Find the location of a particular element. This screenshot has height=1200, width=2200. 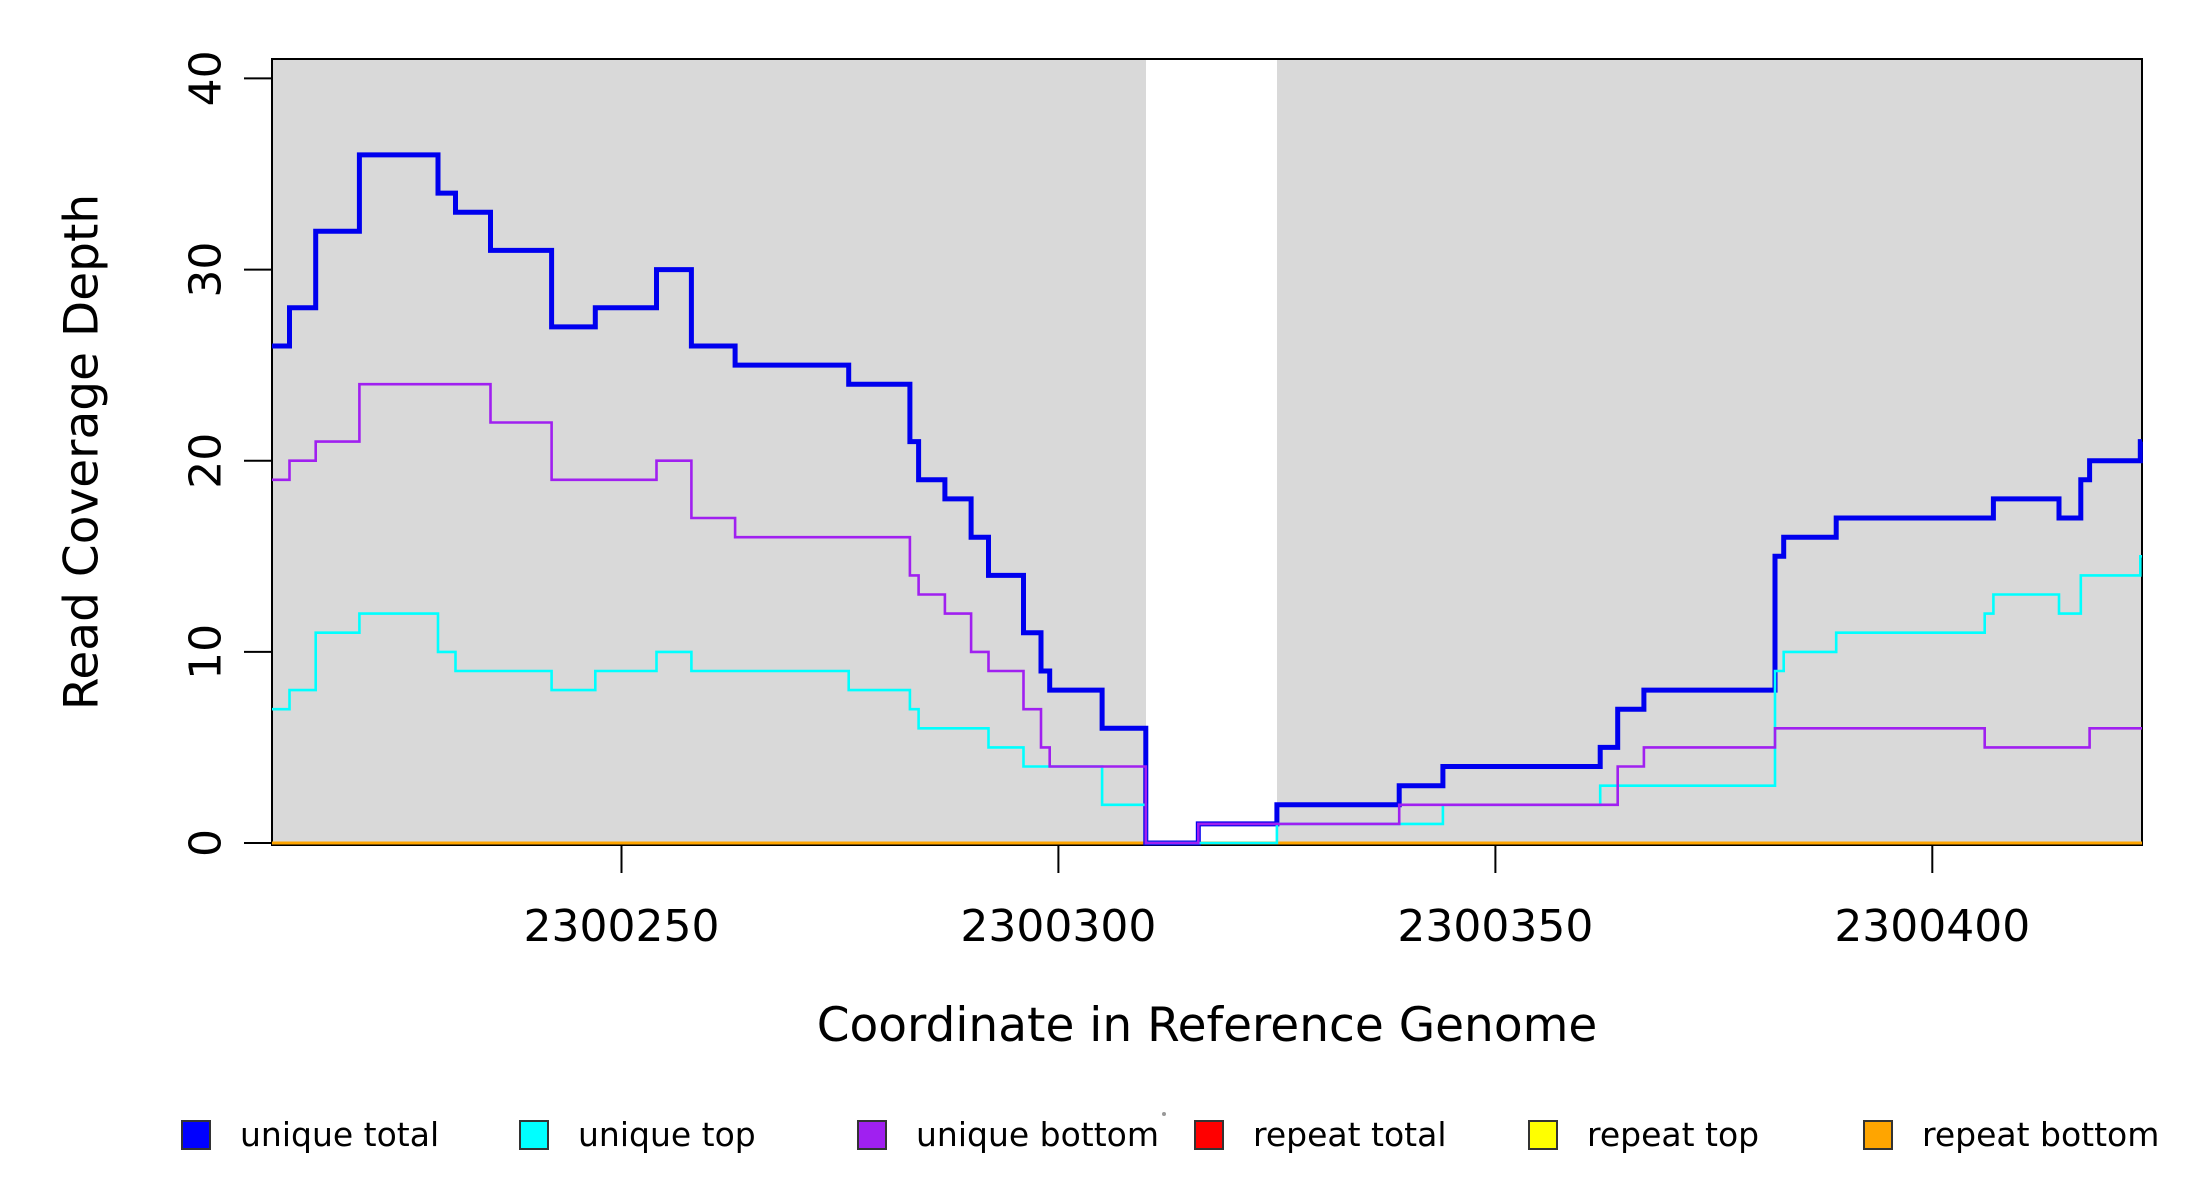

y-tick-label: 10 is located at coordinates (206, 652).